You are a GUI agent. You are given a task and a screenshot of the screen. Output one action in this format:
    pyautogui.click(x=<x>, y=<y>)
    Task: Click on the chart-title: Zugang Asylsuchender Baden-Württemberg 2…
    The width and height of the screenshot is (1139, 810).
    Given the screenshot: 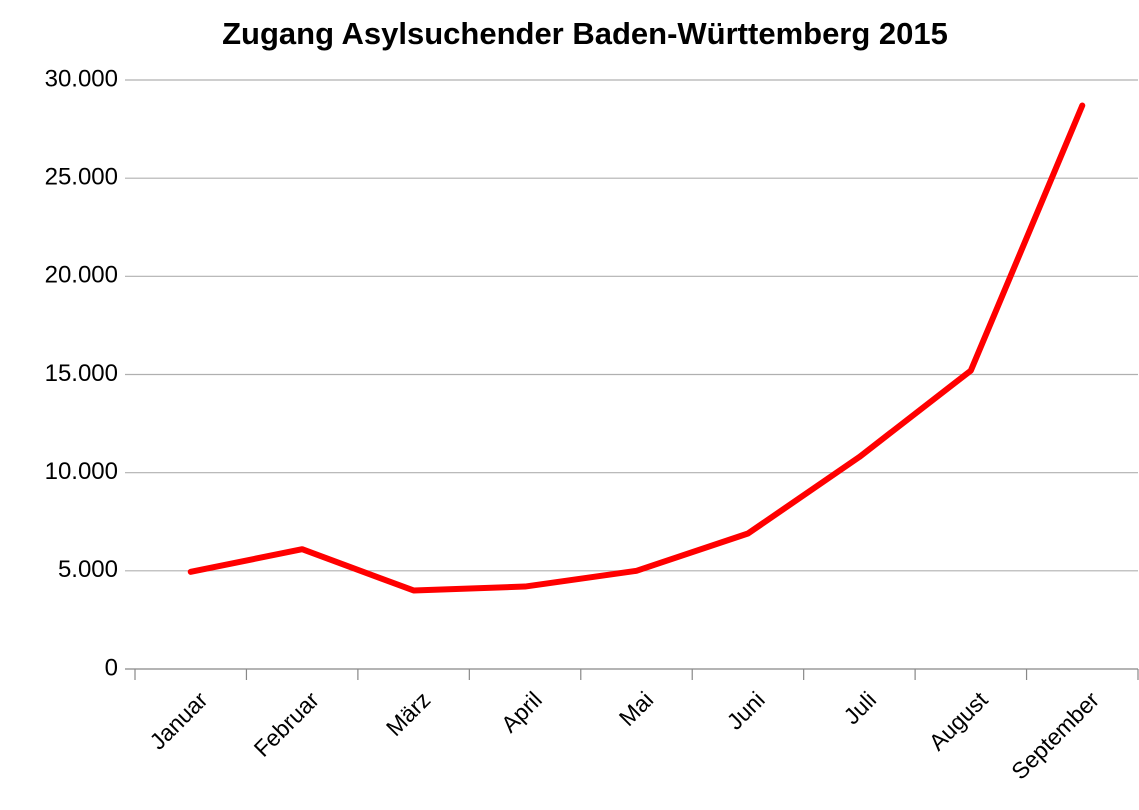 What is the action you would take?
    pyautogui.click(x=585, y=33)
    